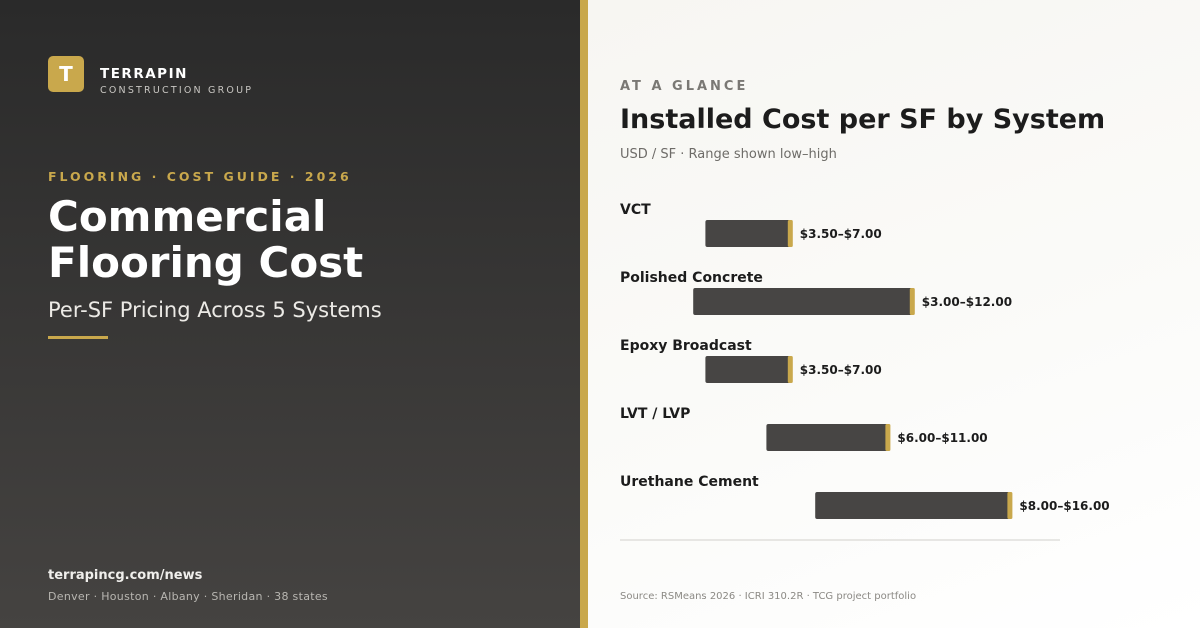 This screenshot has height=628, width=1200. Describe the element at coordinates (686, 346) in the screenshot. I see `category-label: Epoxy Broadcast` at that location.